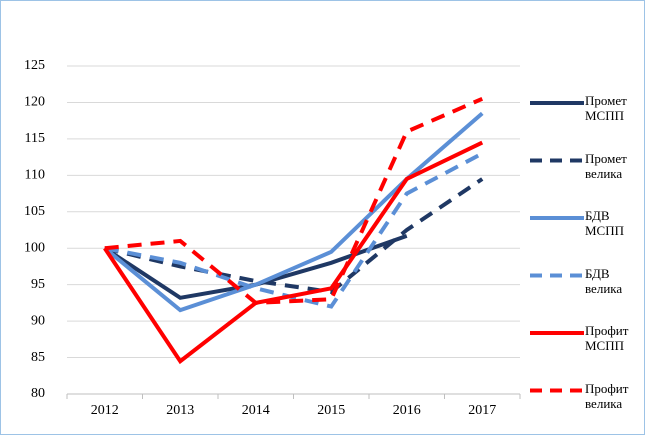 Image resolution: width=645 pixels, height=435 pixels. Describe the element at coordinates (38, 320) in the screenshot. I see `y-tick-label: 90` at that location.